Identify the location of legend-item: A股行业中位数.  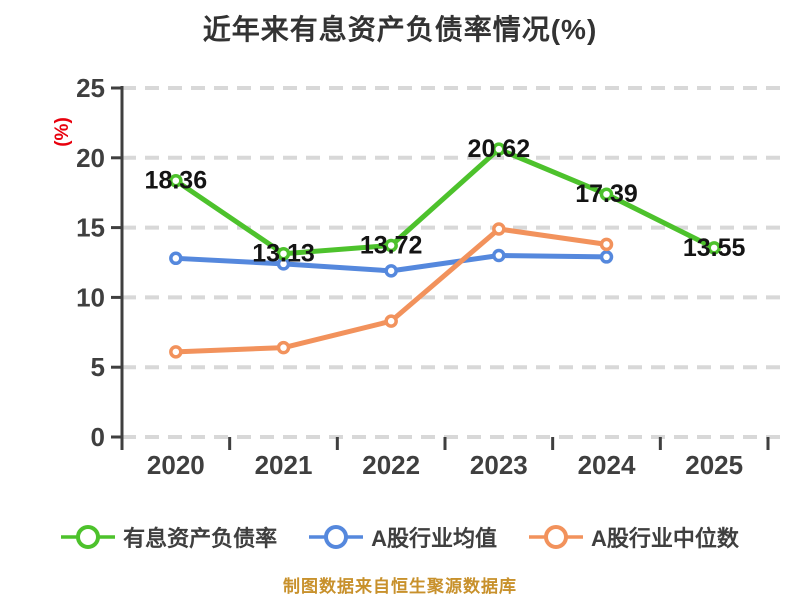
(634, 537).